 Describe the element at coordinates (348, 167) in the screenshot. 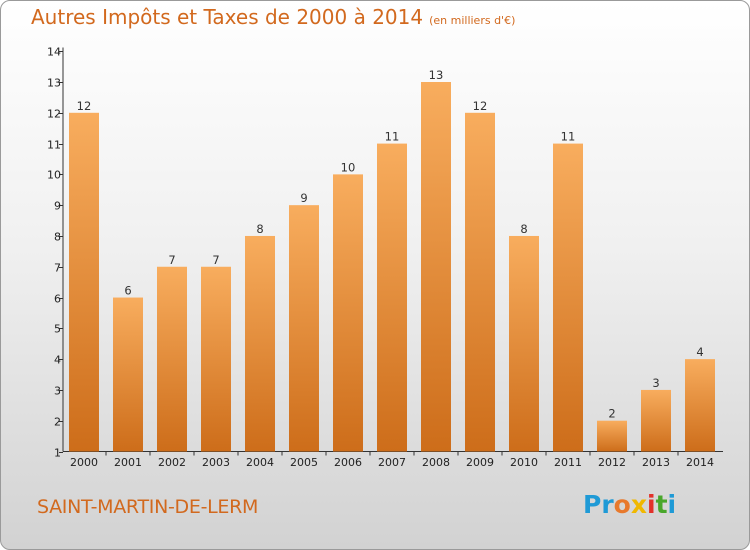

I see `data-label-2006: 10` at that location.